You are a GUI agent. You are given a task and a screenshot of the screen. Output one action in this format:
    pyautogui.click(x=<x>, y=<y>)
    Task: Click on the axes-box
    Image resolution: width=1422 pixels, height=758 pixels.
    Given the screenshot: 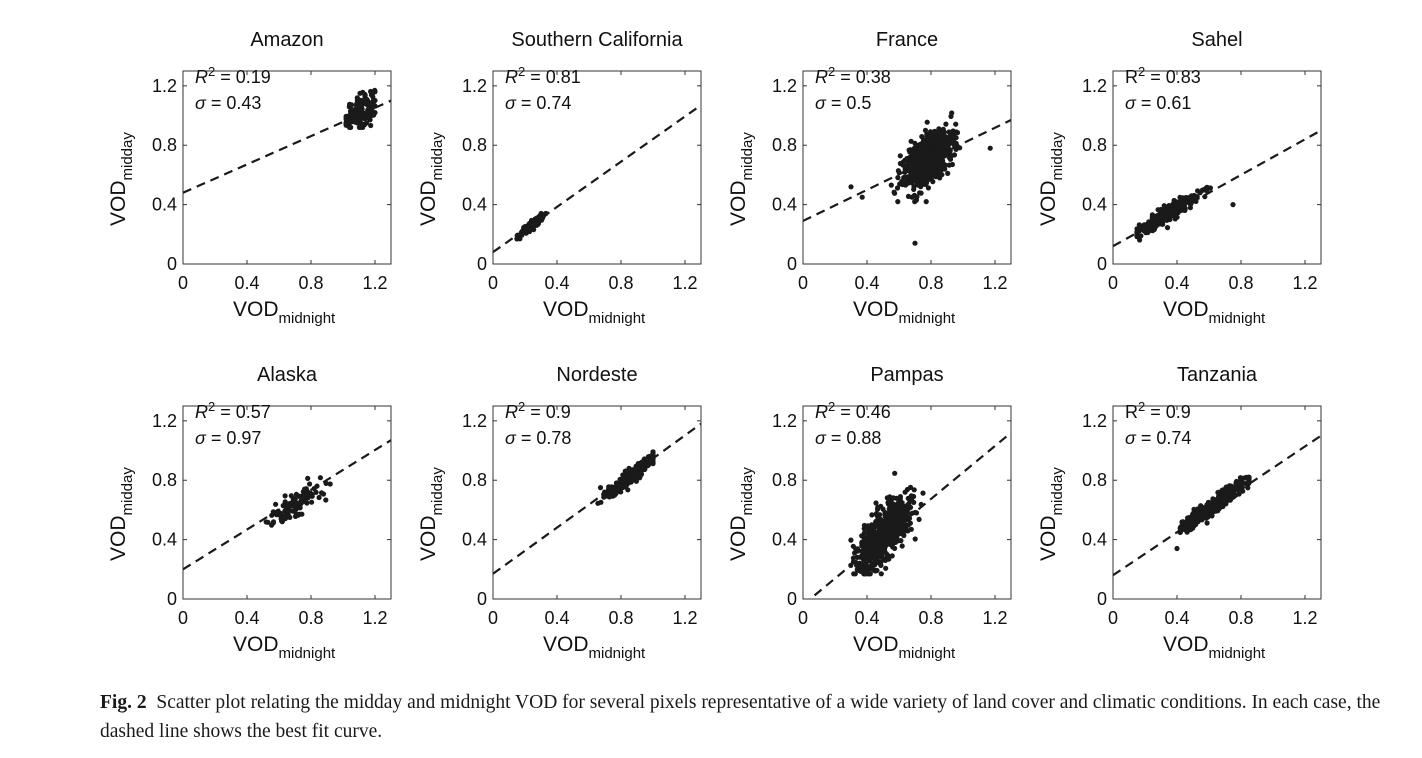 What is the action you would take?
    pyautogui.click(x=597, y=167)
    